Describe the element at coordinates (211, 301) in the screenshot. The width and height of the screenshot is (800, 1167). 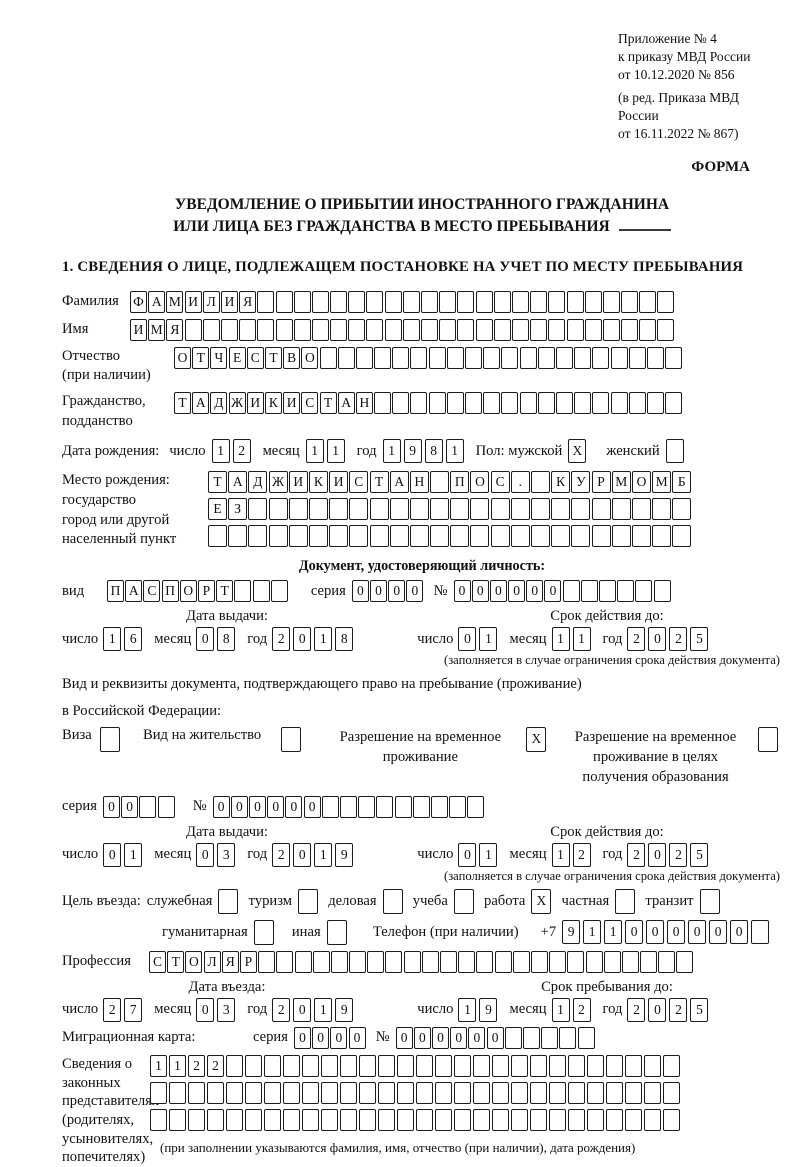
I see `char-box: Л` at that location.